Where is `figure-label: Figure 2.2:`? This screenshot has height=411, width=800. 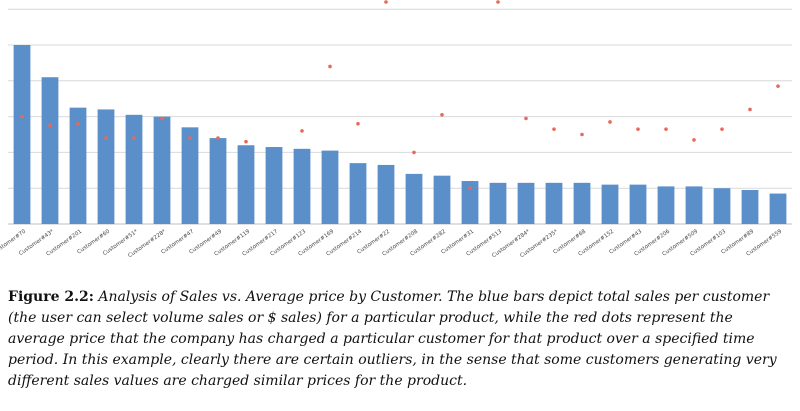 figure-label: Figure 2.2: is located at coordinates (51, 297).